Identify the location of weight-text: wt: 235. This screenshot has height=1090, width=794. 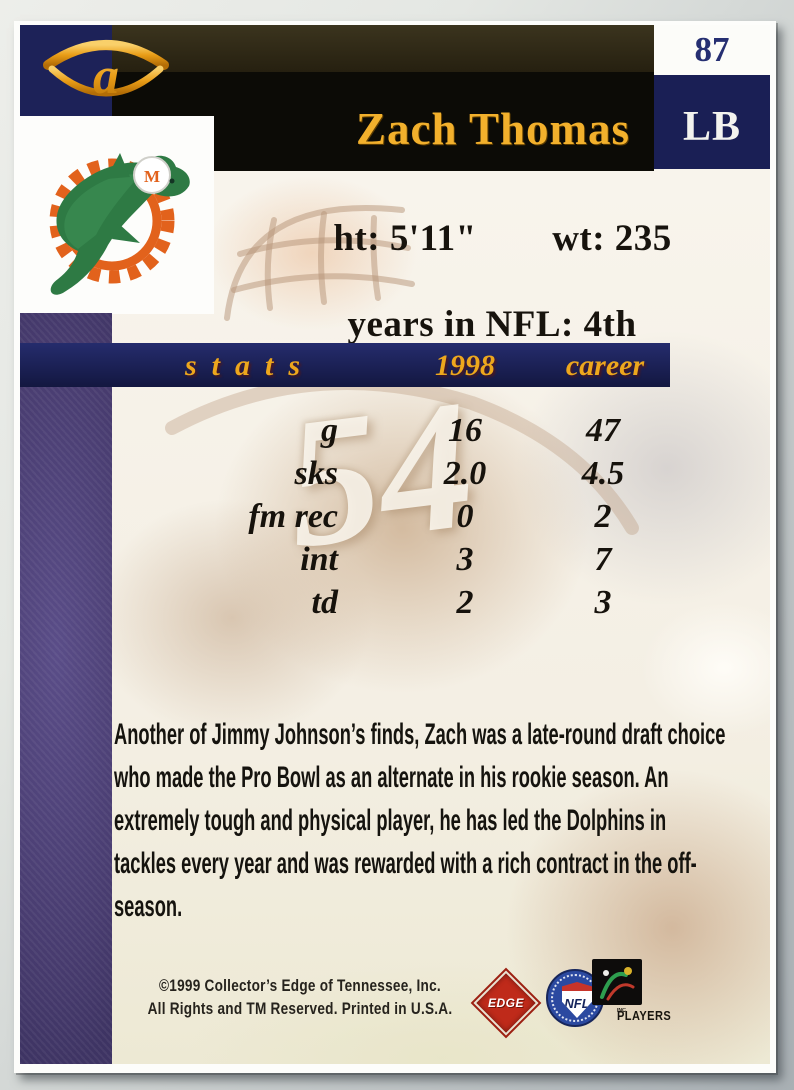
(612, 238).